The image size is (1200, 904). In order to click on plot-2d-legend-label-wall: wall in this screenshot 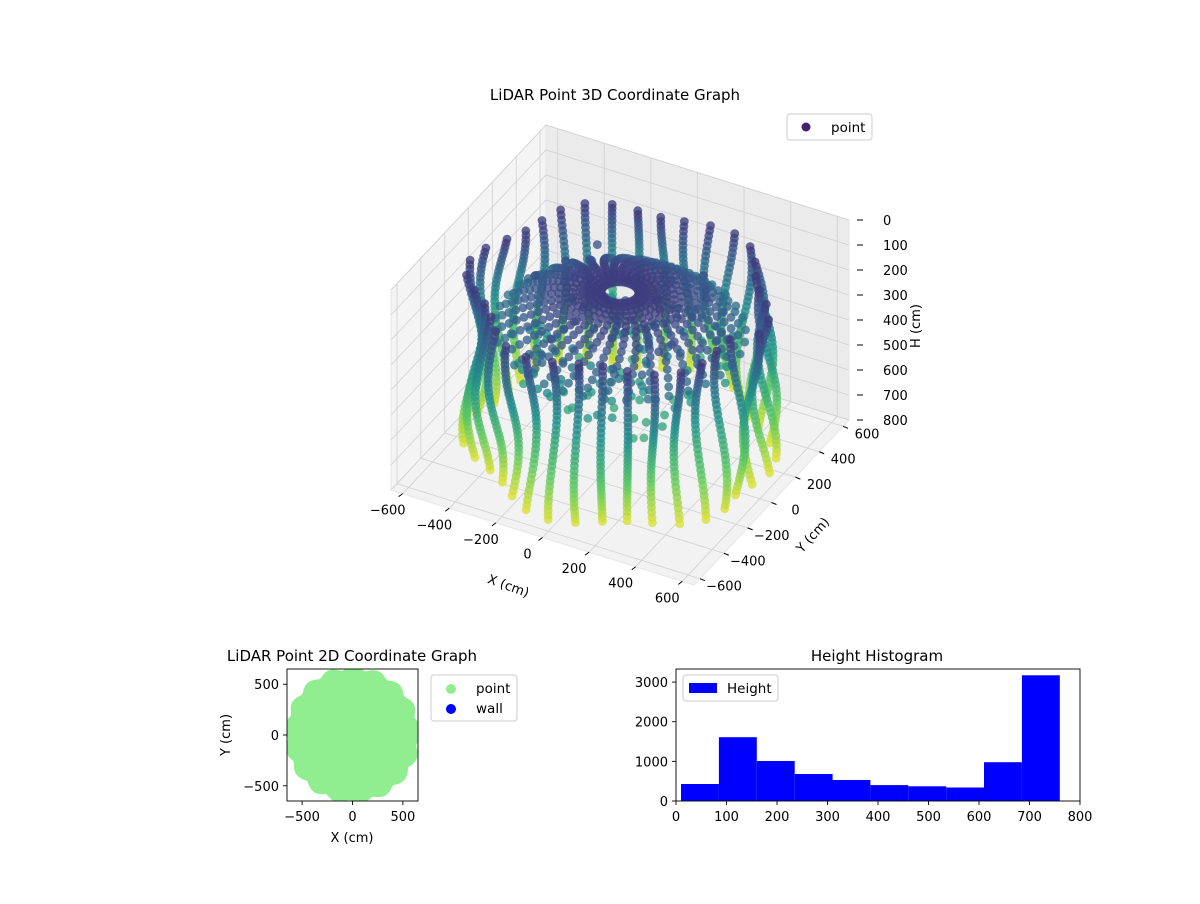, I will do `click(489, 709)`.